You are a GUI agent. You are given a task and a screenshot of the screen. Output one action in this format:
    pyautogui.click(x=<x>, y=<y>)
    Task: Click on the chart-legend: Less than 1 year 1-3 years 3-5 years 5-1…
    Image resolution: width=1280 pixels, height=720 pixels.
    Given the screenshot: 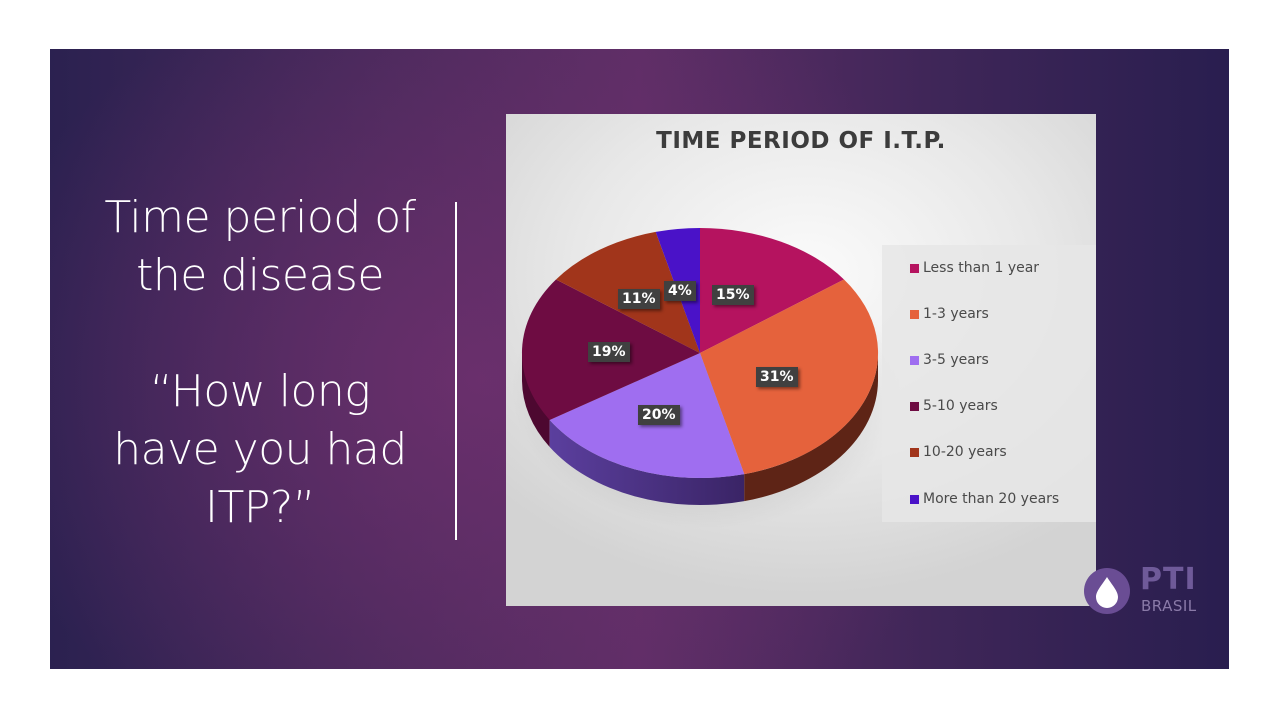 What is the action you would take?
    pyautogui.click(x=989, y=383)
    